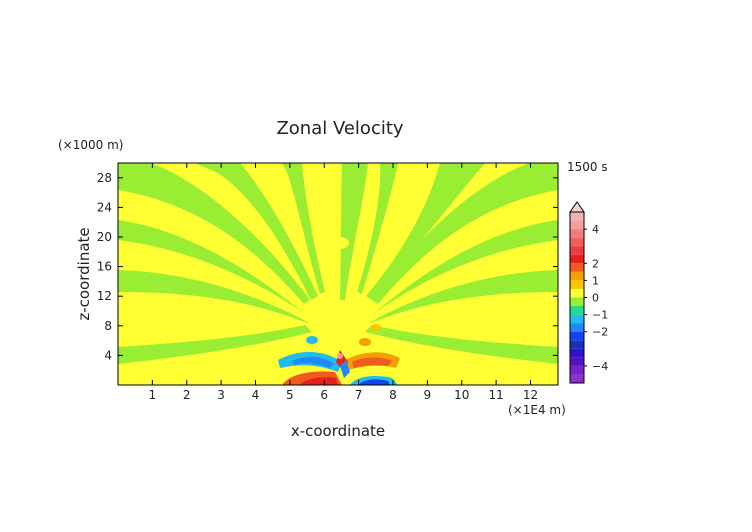  Describe the element at coordinates (345, 369) in the screenshot. I see `trough-center` at that location.